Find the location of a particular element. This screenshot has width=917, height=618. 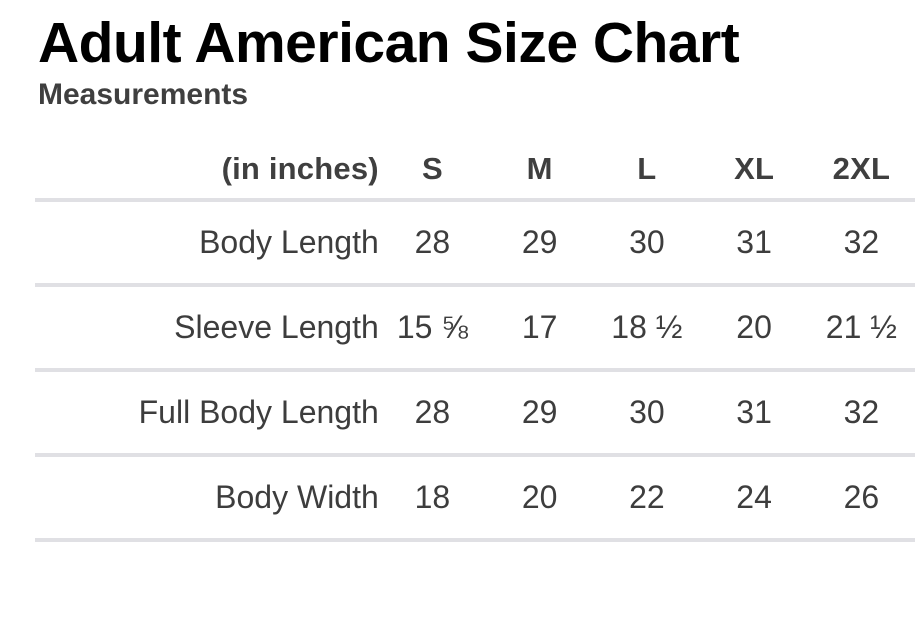

cell-sleeve-length-xl: 20 is located at coordinates (754, 327).